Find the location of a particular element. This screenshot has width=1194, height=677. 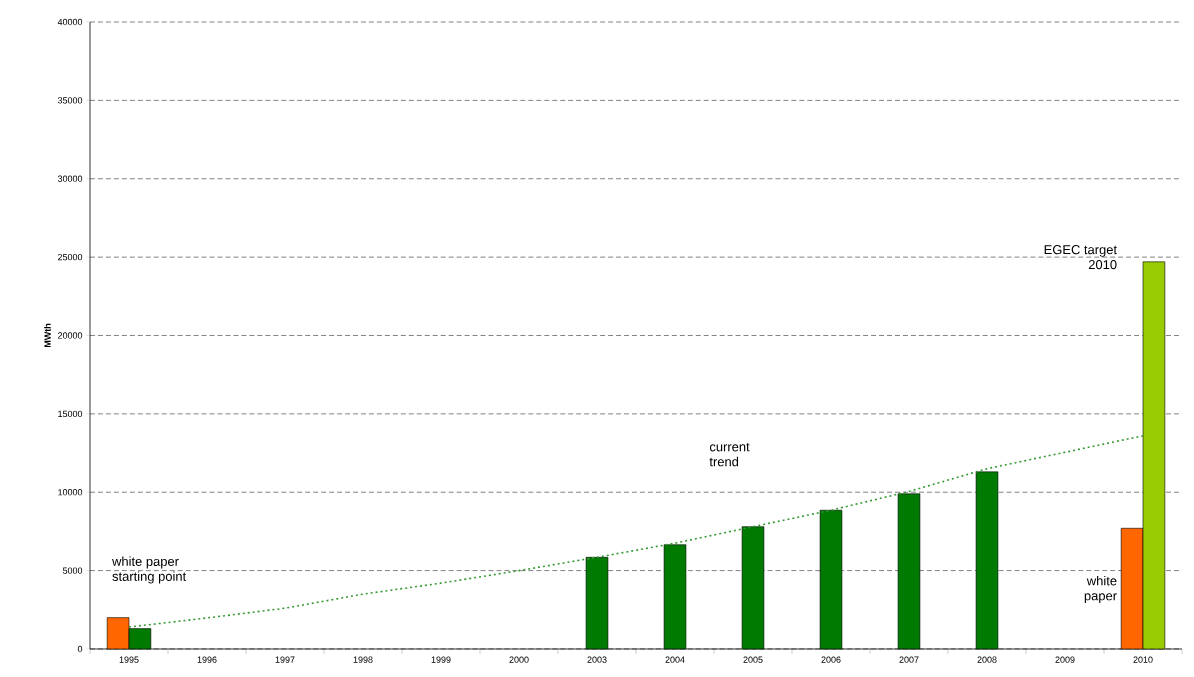

annotation: current trend is located at coordinates (729, 454).